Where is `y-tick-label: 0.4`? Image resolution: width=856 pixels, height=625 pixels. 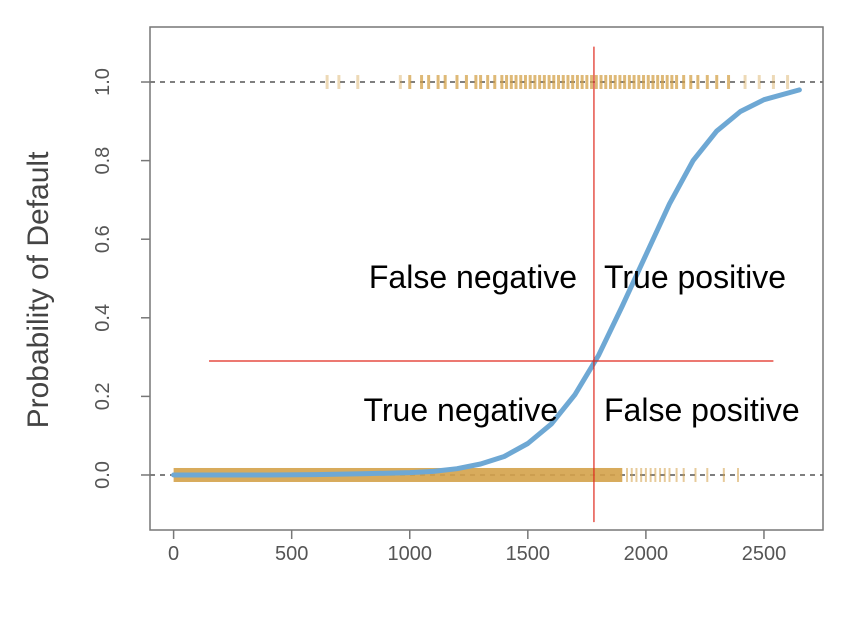
y-tick-label: 0.4 is located at coordinates (103, 318).